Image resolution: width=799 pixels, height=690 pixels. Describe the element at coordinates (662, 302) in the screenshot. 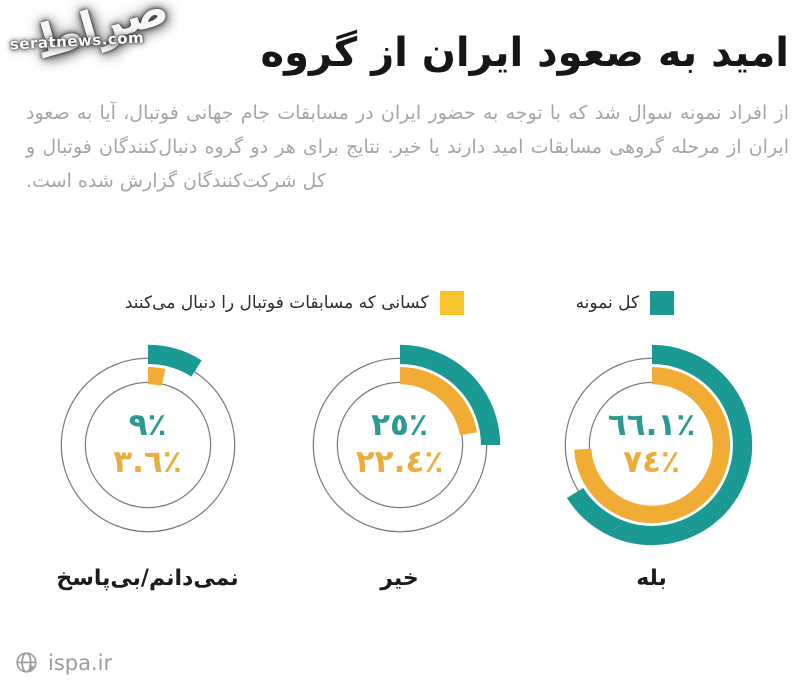

I see `legend-swatch-total` at that location.